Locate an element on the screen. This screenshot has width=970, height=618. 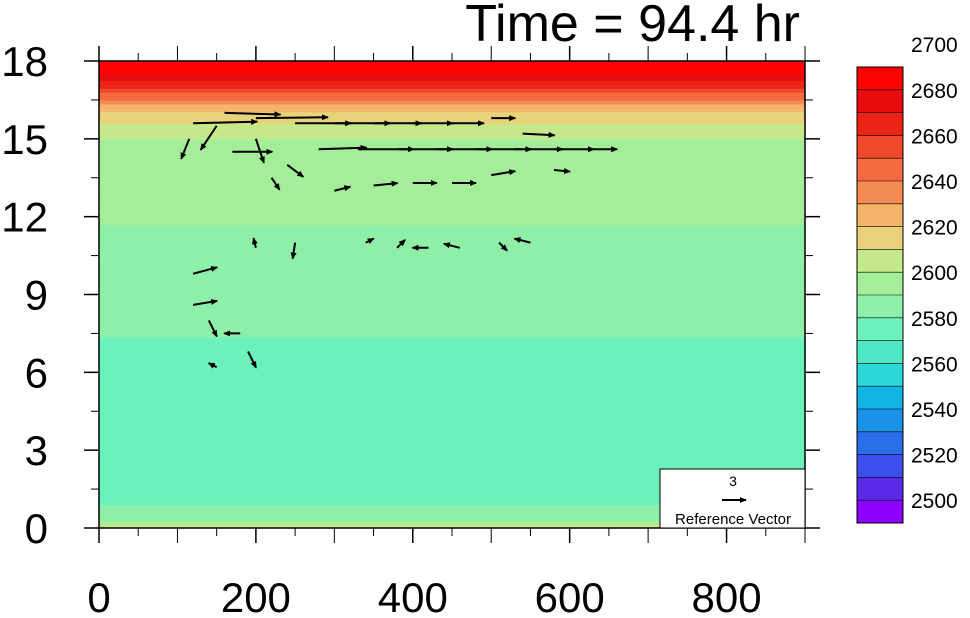
colorbar-label: 2680 is located at coordinates (934, 91).